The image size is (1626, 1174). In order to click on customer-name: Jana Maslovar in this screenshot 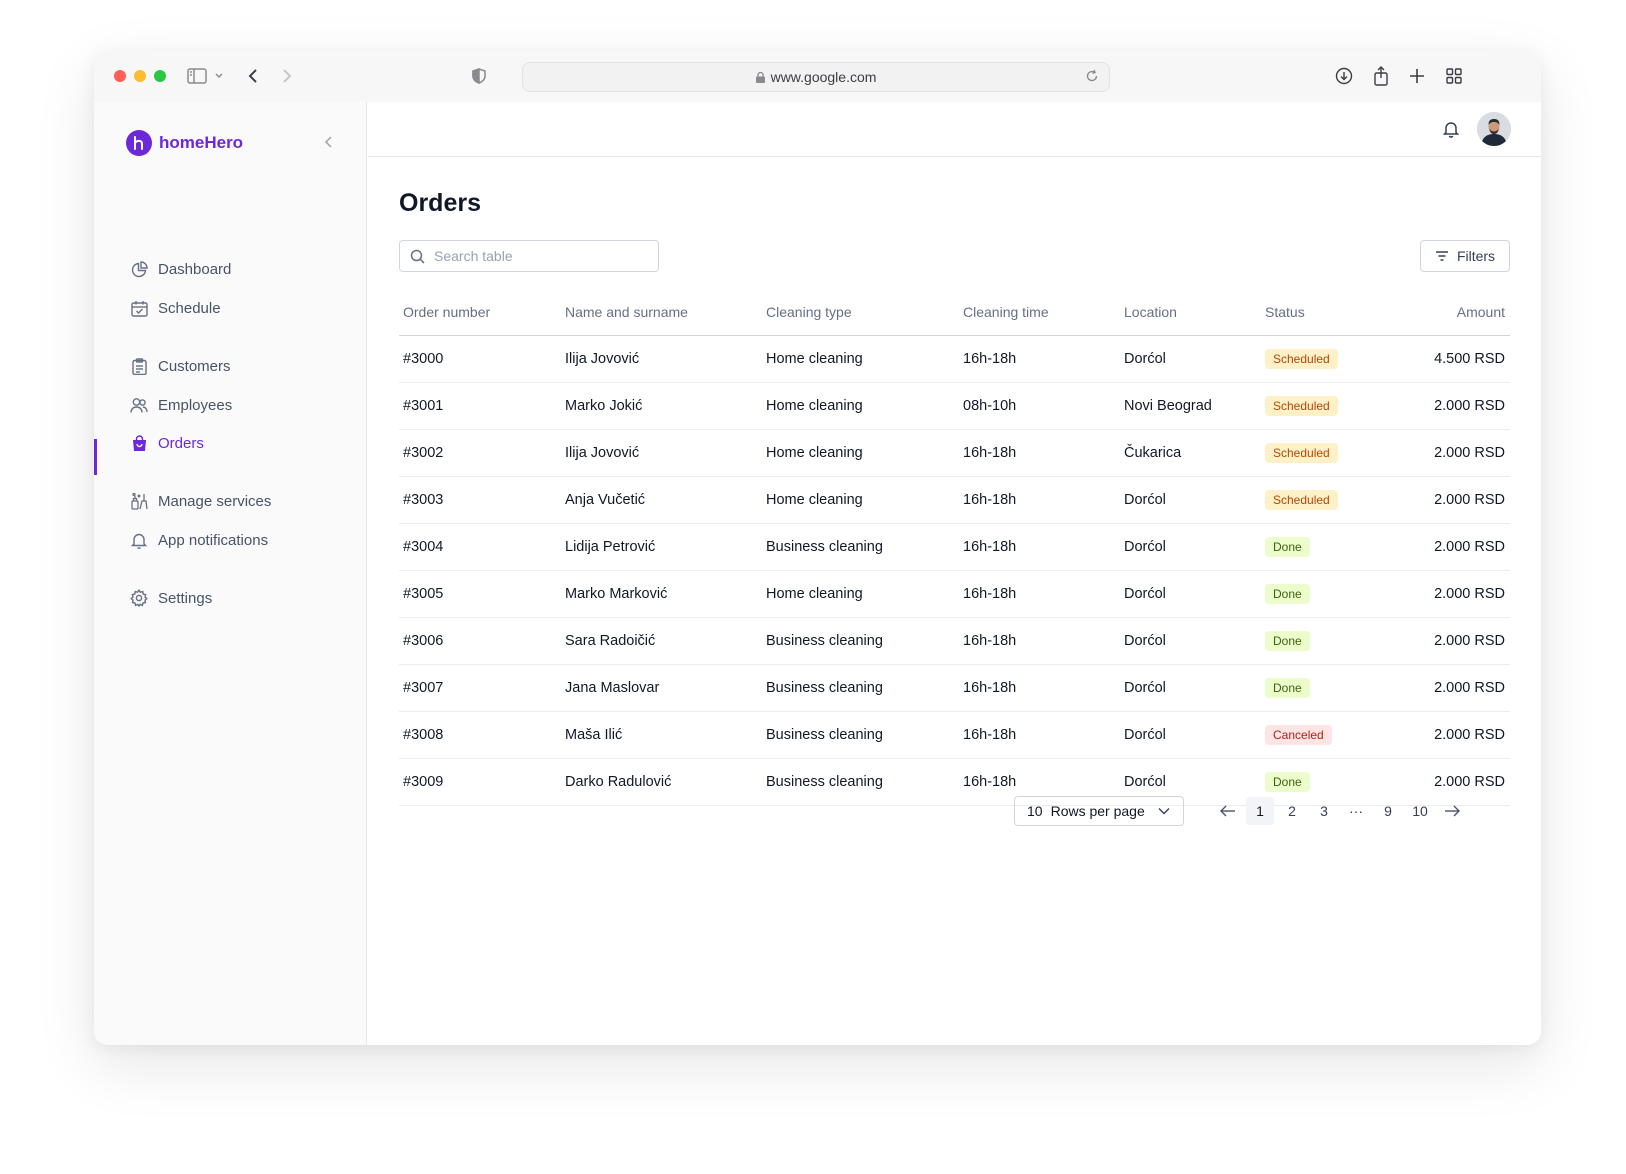, I will do `click(661, 688)`.